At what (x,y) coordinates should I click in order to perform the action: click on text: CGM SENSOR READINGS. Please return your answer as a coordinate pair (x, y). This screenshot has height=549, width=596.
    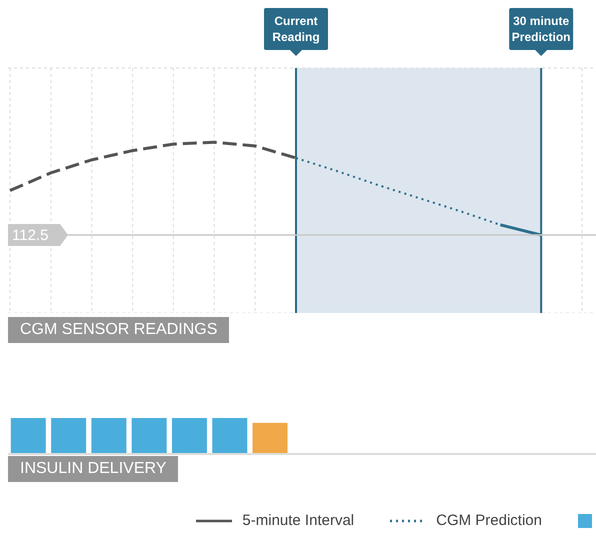
    Looking at the image, I should click on (119, 330).